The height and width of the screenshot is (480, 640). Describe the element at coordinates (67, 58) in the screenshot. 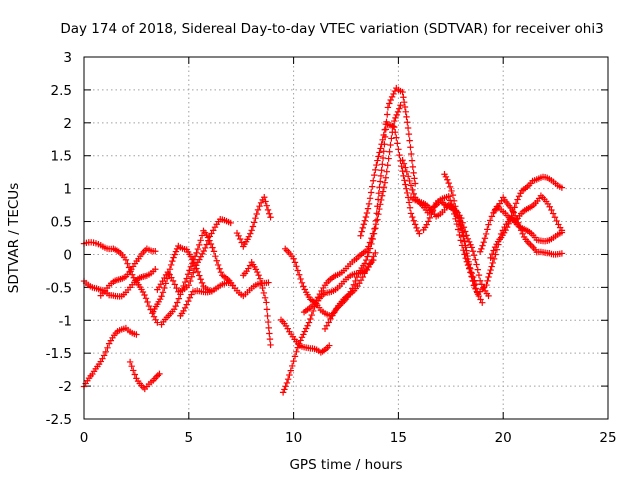

I see `y-tick-label: 3` at that location.